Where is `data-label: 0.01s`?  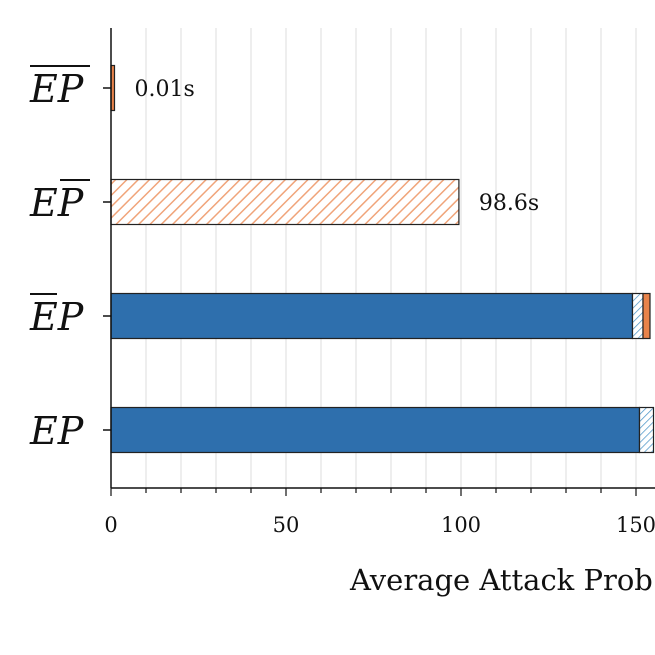
data-label: 0.01s is located at coordinates (165, 89).